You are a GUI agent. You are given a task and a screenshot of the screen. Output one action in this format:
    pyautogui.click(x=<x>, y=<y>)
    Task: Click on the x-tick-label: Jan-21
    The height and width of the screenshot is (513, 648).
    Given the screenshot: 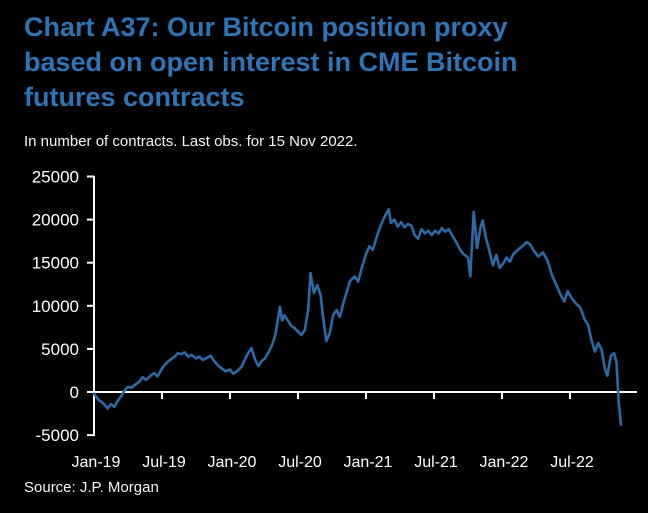 What is the action you would take?
    pyautogui.click(x=368, y=462)
    